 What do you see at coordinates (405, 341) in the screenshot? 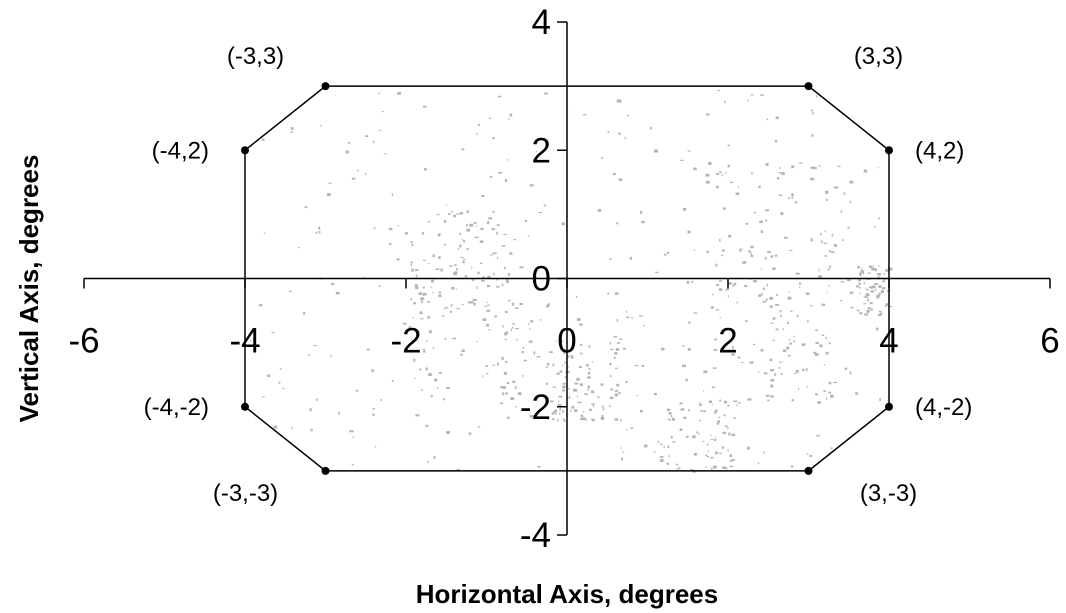
I see `x-tick-label: -2` at bounding box center [405, 341].